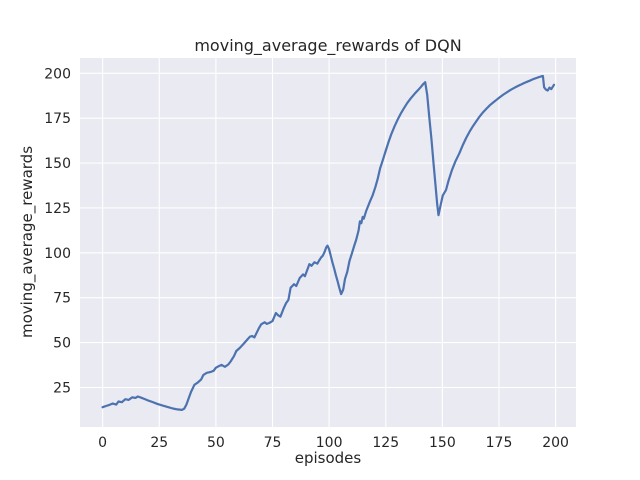  Describe the element at coordinates (57, 119) in the screenshot. I see `y-tick-label: 175` at that location.